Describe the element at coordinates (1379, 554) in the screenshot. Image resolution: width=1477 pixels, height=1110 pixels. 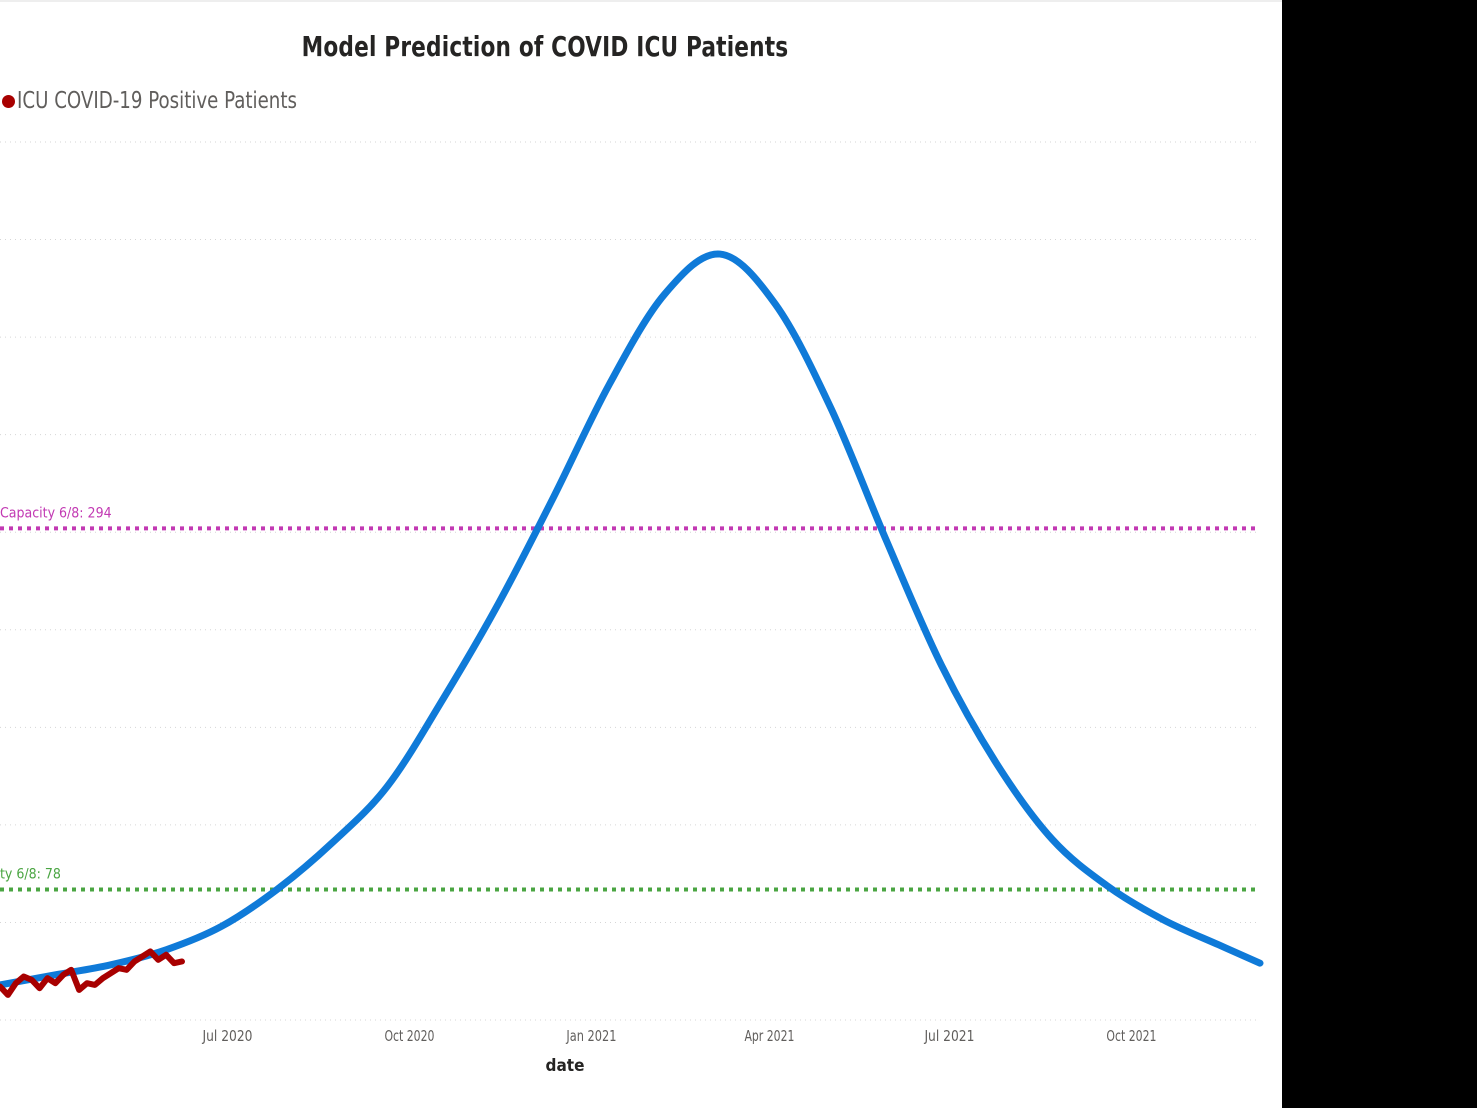
I see `black-panel` at that location.